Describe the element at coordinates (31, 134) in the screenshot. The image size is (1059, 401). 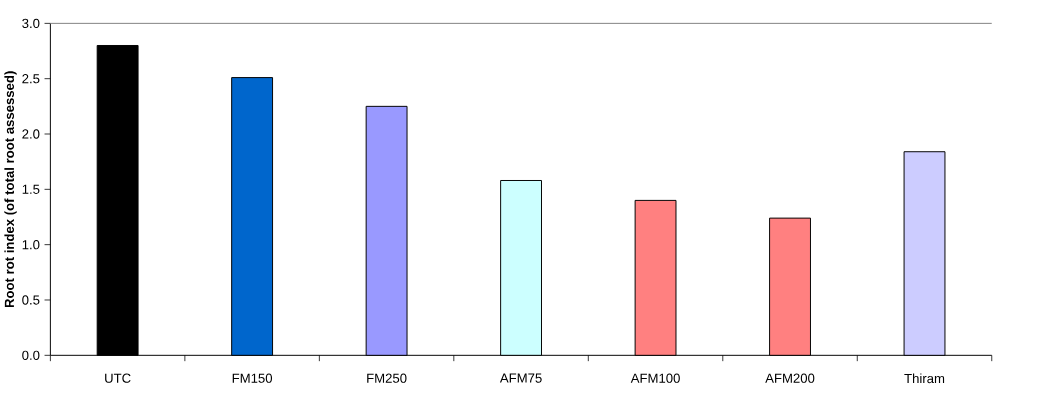
I see `y-tick-label: 2.0` at that location.